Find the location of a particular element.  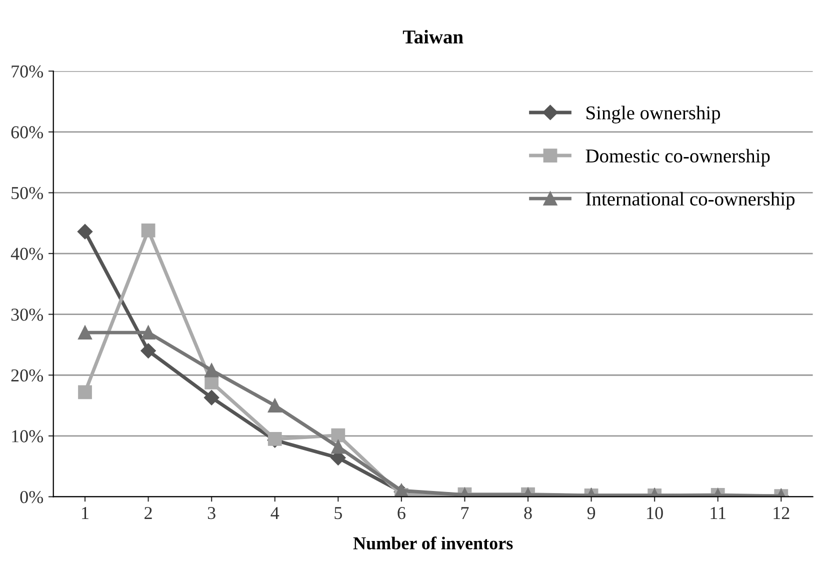

y-tick-label: 50% is located at coordinates (28, 193).